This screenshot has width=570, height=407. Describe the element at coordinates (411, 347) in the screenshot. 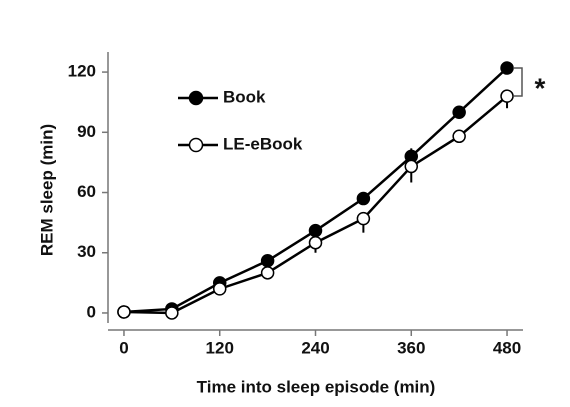

I see `x-tick-label: 360` at that location.